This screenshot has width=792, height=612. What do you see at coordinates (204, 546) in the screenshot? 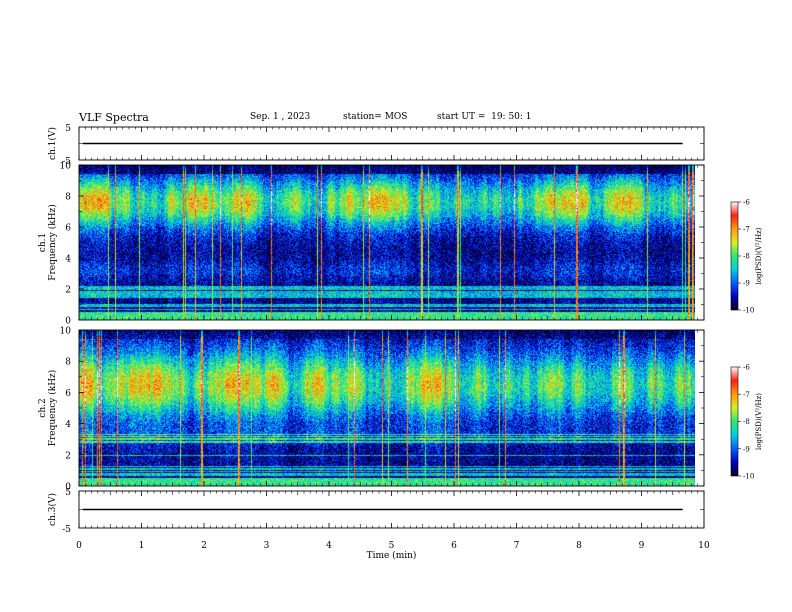
I see `x-tick-label: 2` at bounding box center [204, 546].